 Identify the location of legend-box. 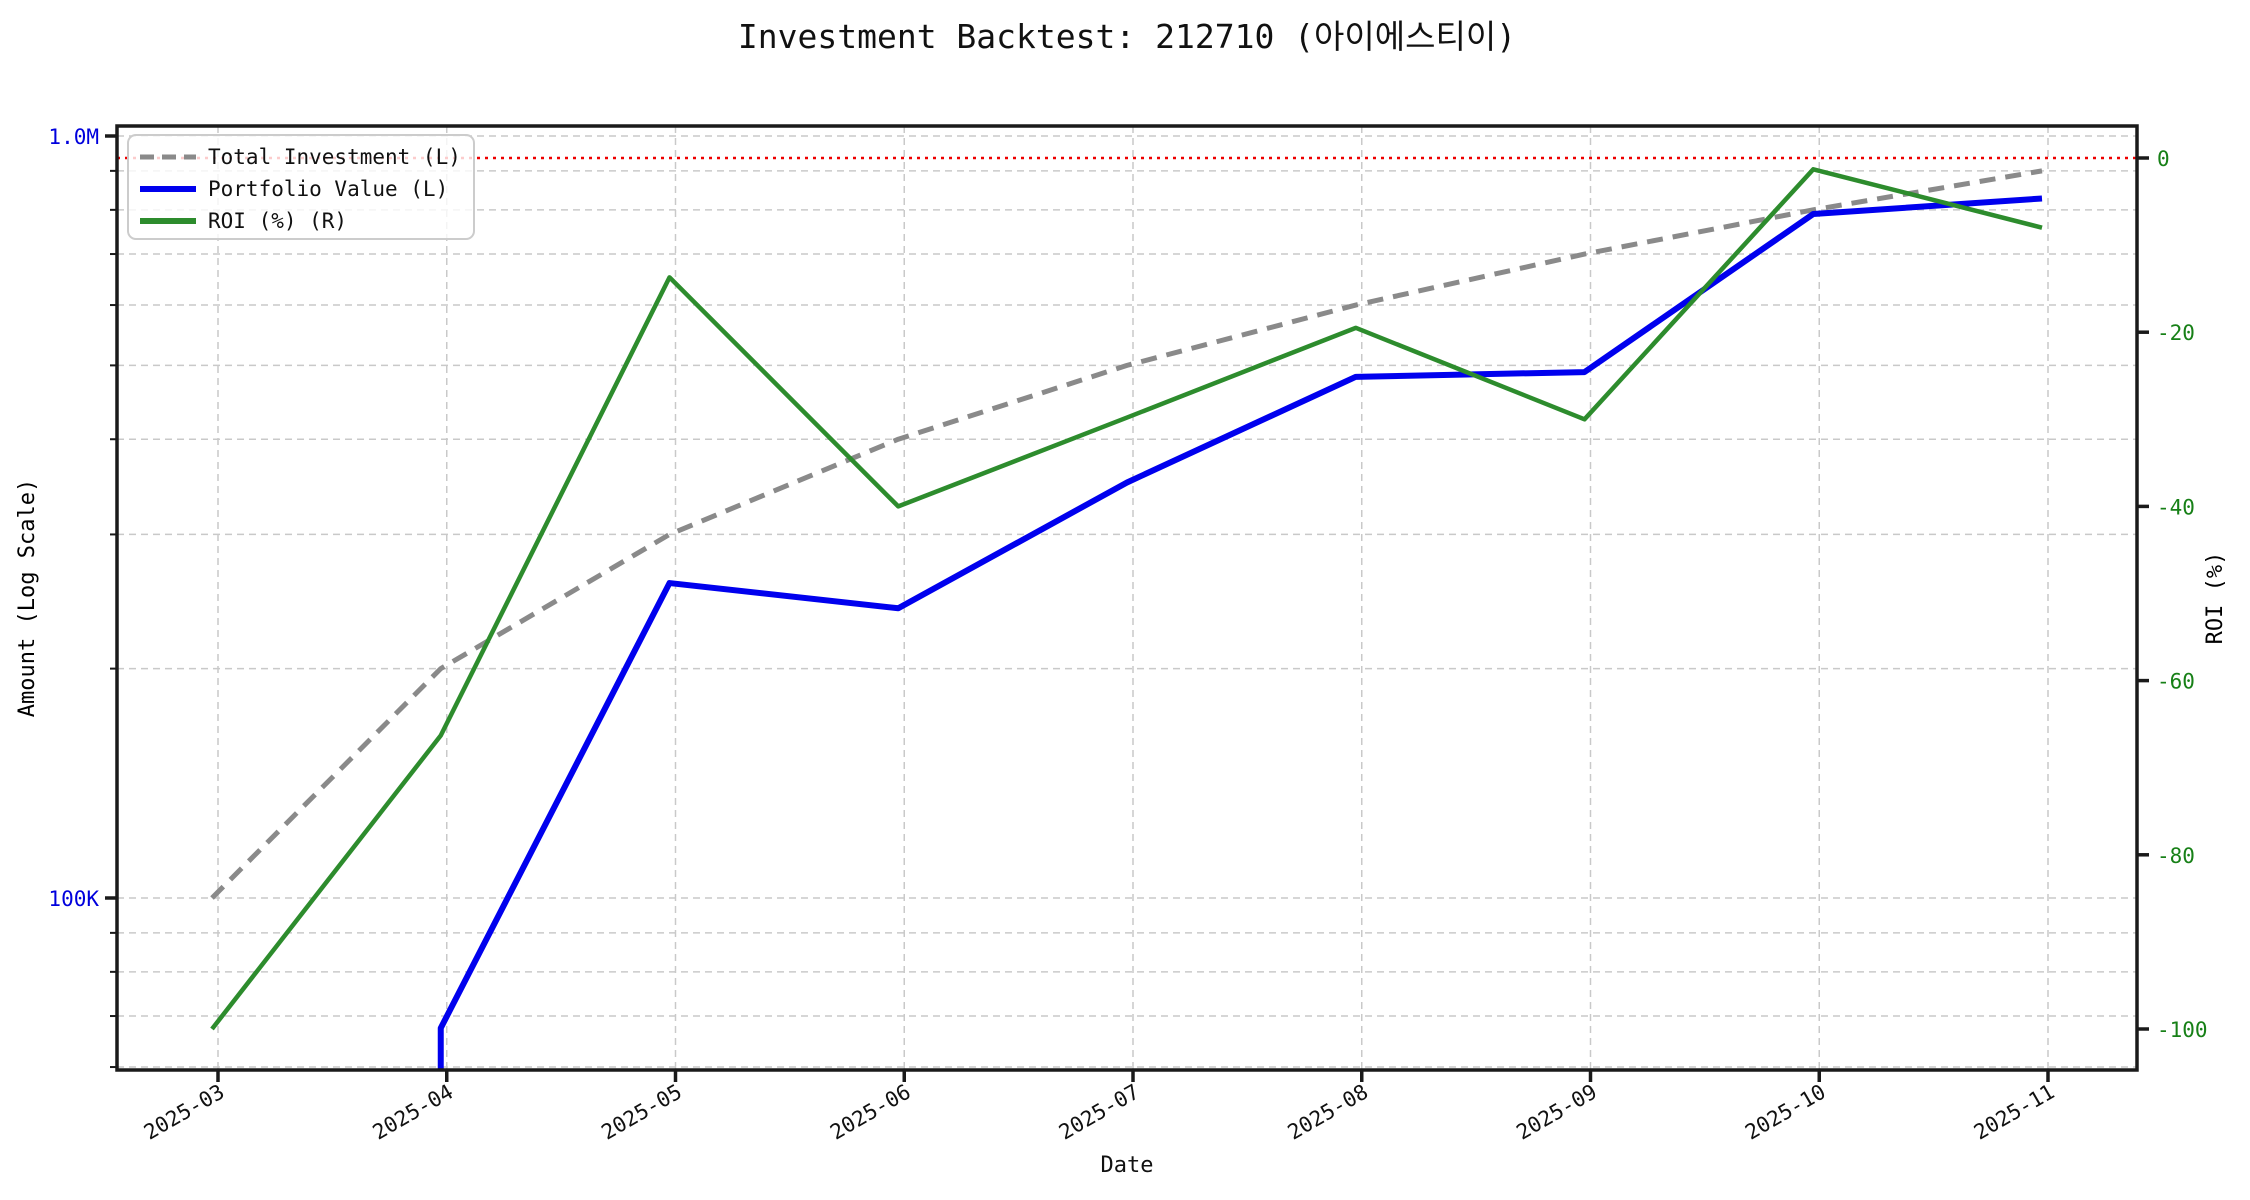
(301, 187).